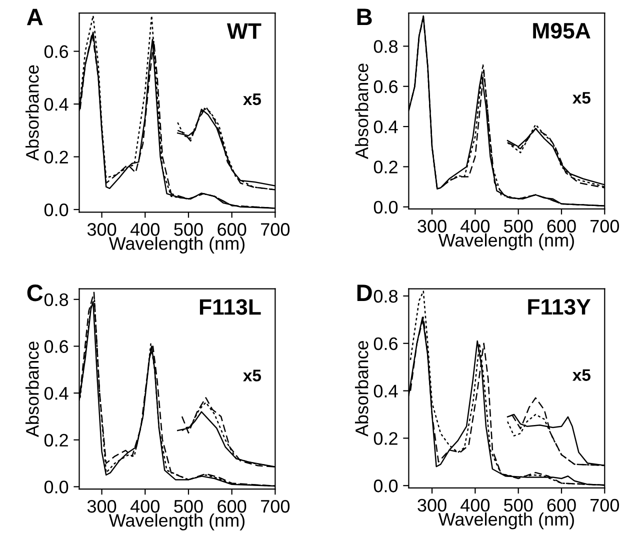 This screenshot has height=544, width=624. Describe the element at coordinates (35, 293) in the screenshot. I see `text: C` at that location.